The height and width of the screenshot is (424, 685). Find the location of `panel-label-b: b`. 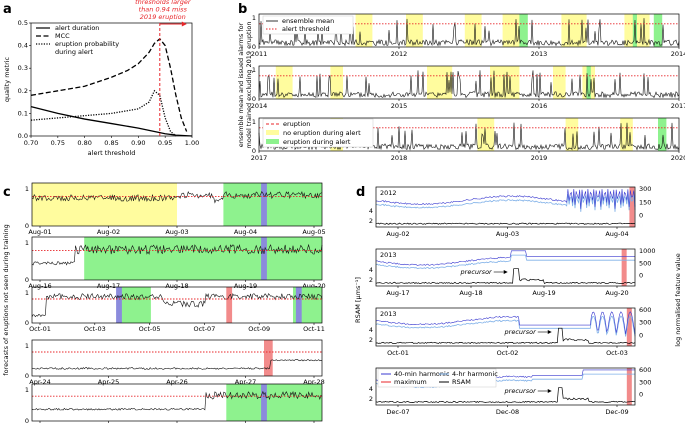

panel-label-b: b is located at coordinates (242, 9).